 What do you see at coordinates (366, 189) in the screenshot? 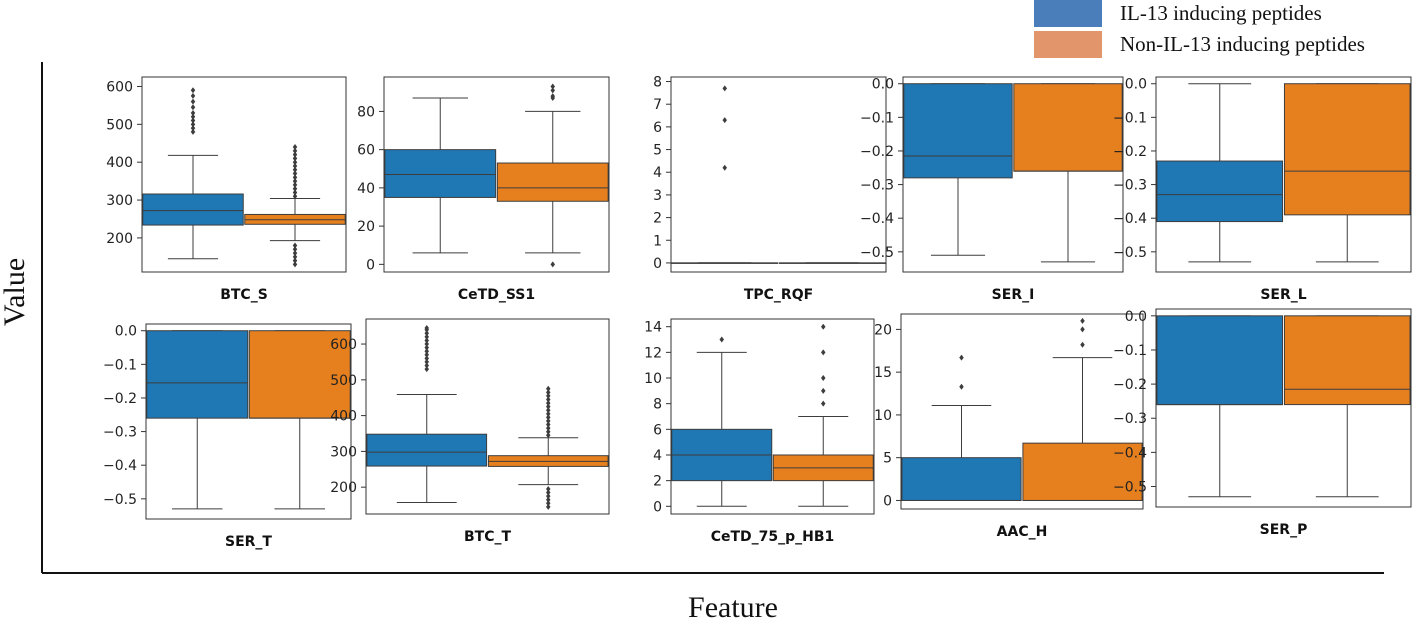
I see `y-tick-label: 40` at bounding box center [366, 189].